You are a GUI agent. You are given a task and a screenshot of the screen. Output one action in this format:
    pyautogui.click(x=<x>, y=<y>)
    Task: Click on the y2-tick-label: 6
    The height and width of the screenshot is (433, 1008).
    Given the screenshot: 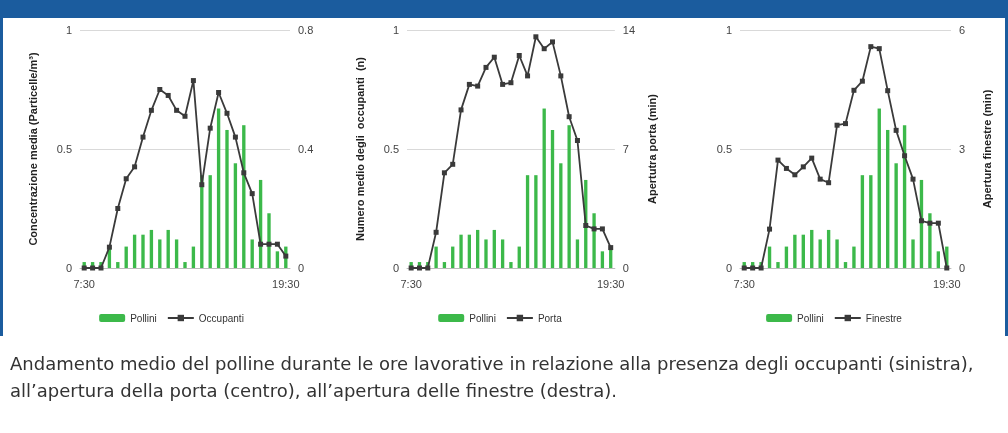 What is the action you would take?
    pyautogui.click(x=962, y=30)
    